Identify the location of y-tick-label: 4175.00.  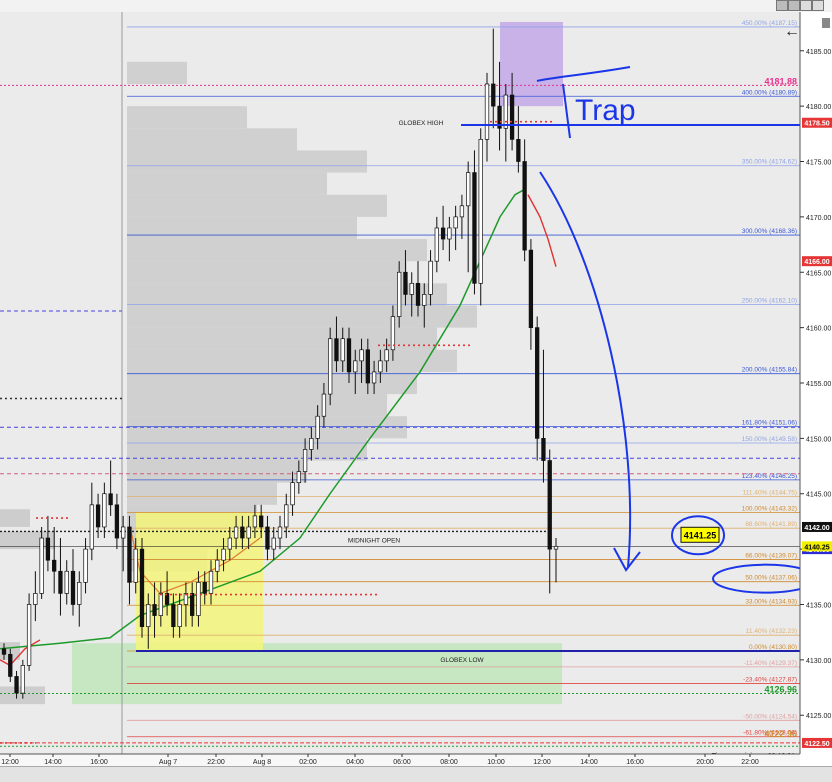
(818, 163).